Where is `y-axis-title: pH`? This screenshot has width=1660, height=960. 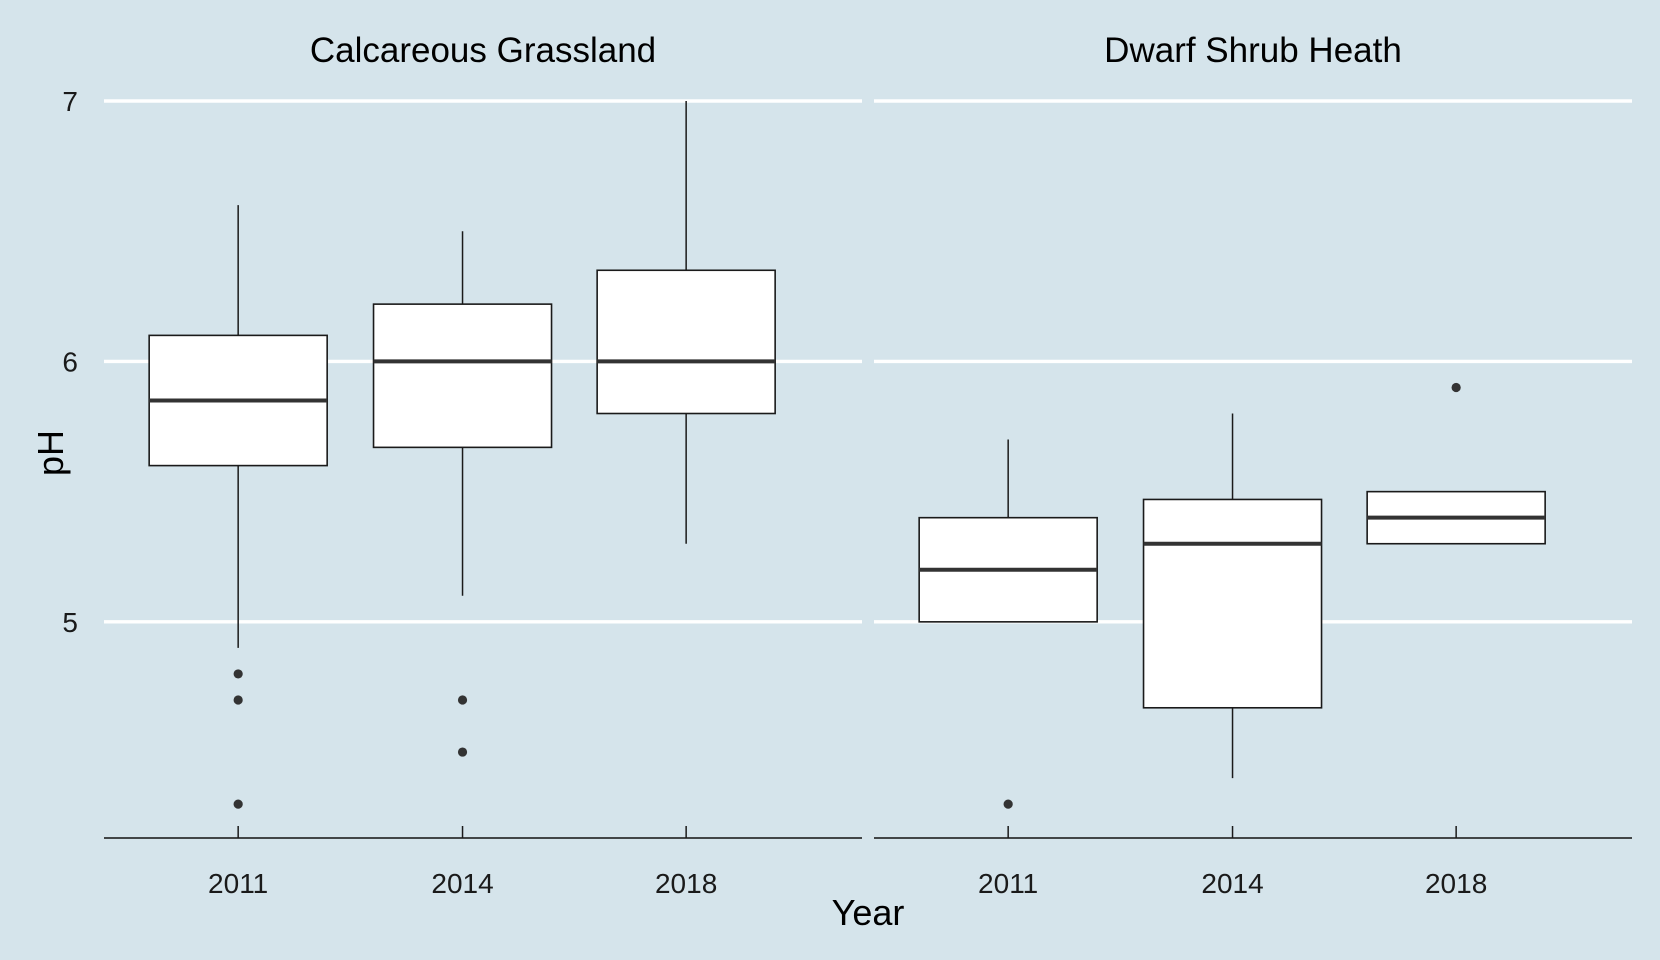 y-axis-title: pH is located at coordinates (50, 453).